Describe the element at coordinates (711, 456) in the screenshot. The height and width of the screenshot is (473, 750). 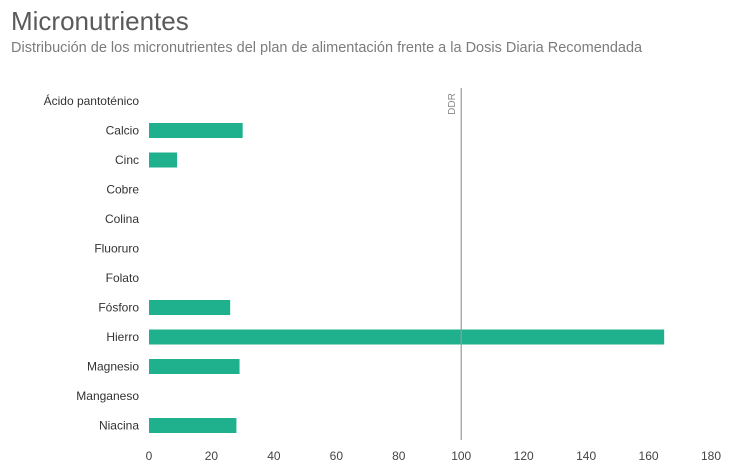
I see `x-tick-label: 180` at that location.